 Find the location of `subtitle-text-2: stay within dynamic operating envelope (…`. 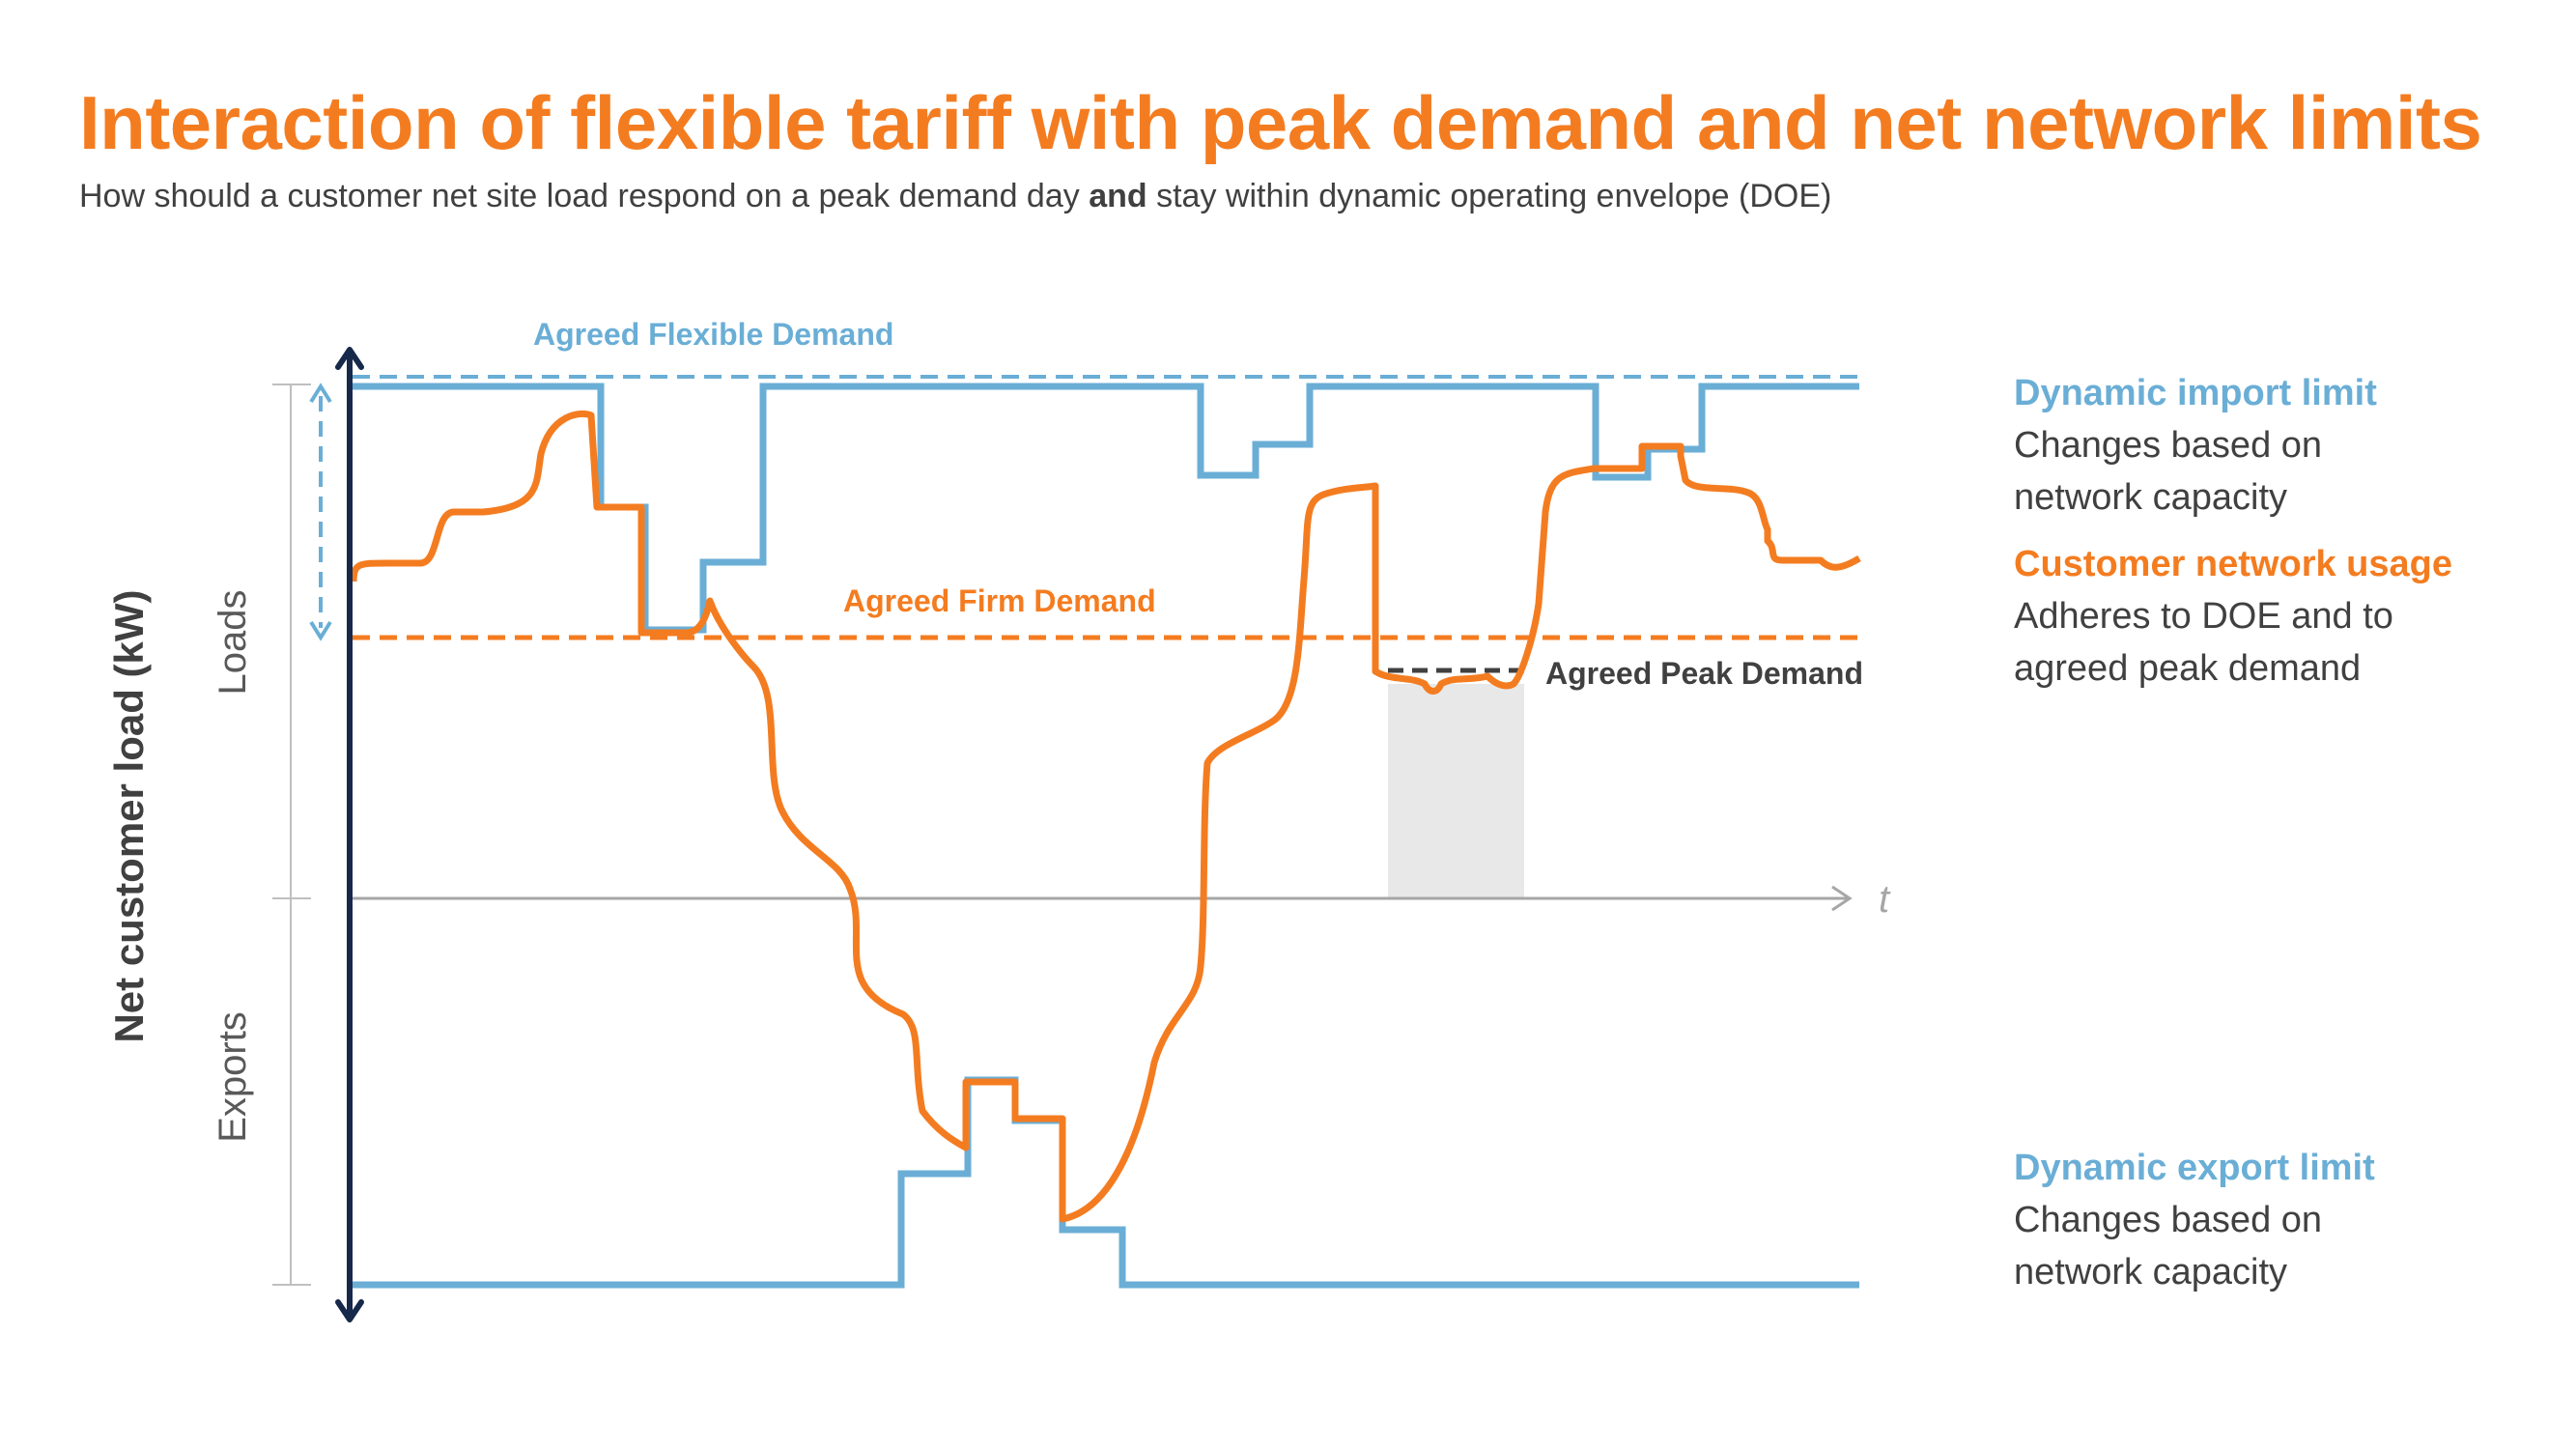

subtitle-text-2: stay within dynamic operating envelope (… is located at coordinates (1489, 196).